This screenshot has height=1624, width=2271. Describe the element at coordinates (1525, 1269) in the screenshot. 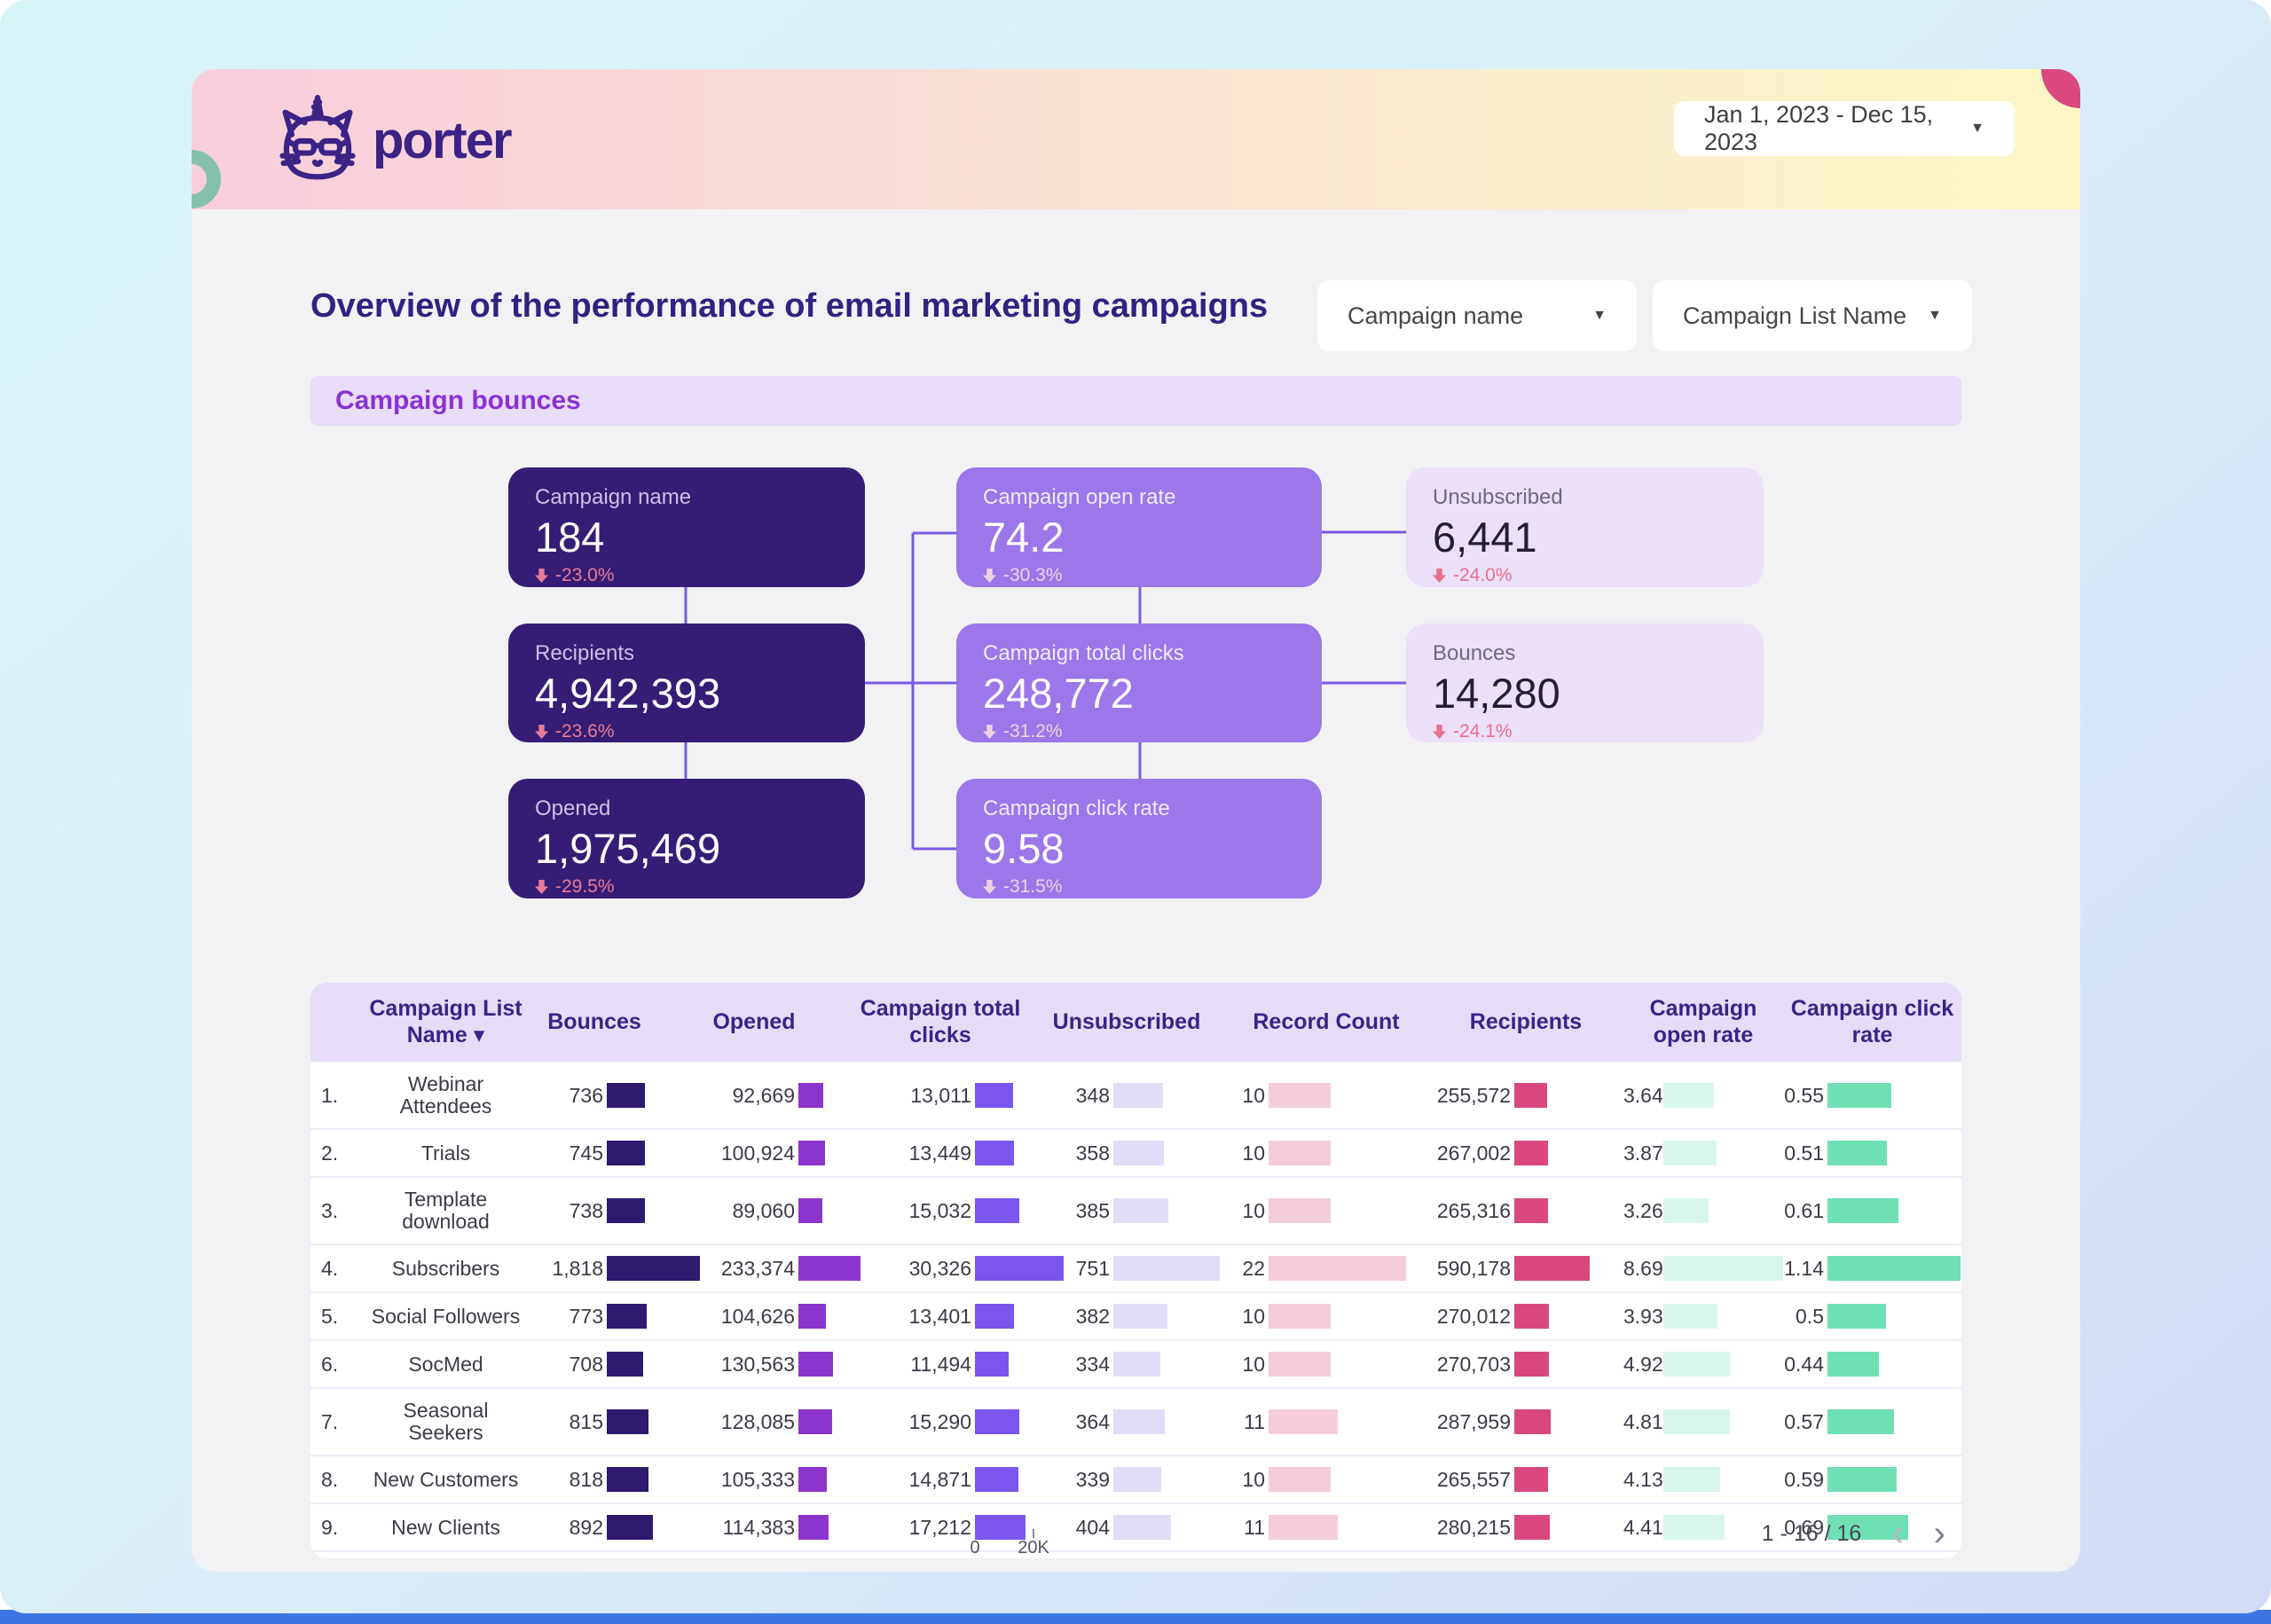

I see `cell-recipients: 590,178` at that location.